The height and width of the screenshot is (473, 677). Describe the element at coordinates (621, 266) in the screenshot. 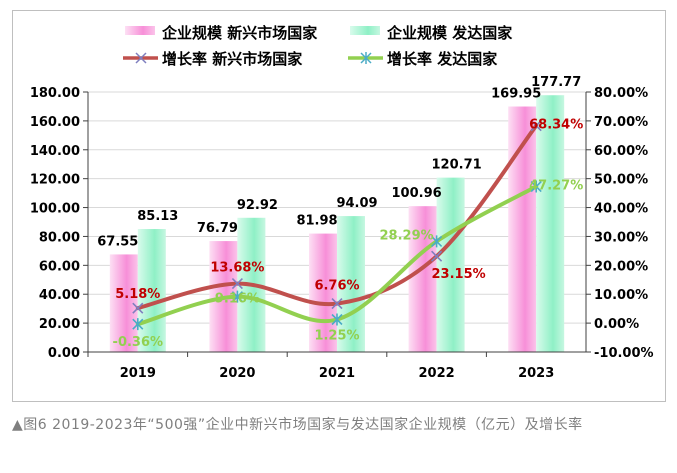

I see `right-tick-label: 20.00%` at that location.